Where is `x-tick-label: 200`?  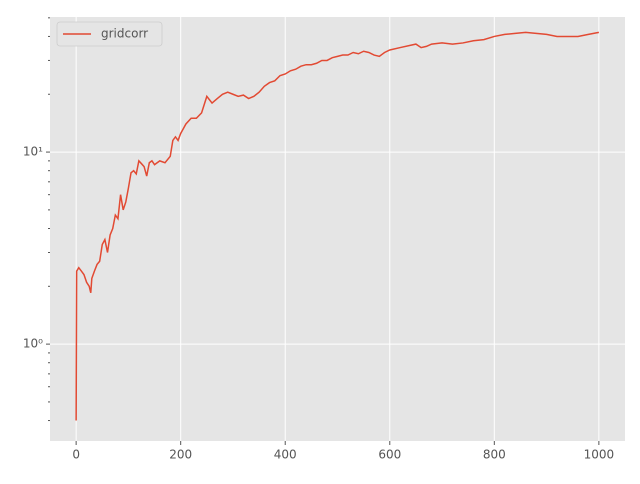 x-tick-label: 200 is located at coordinates (180, 455).